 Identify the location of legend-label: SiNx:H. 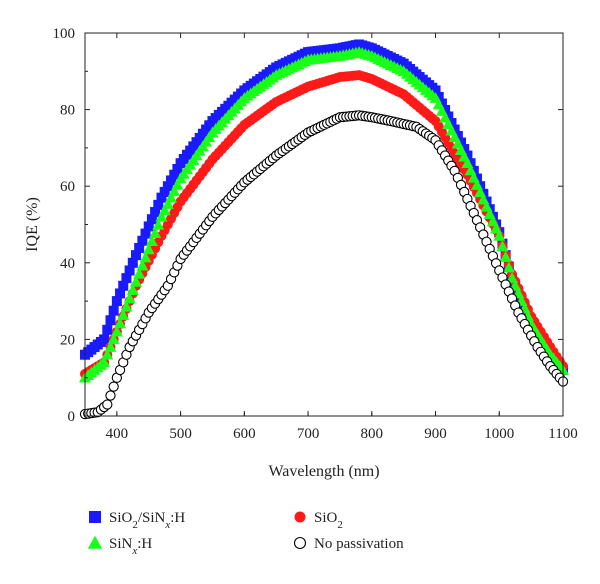
(130, 546).